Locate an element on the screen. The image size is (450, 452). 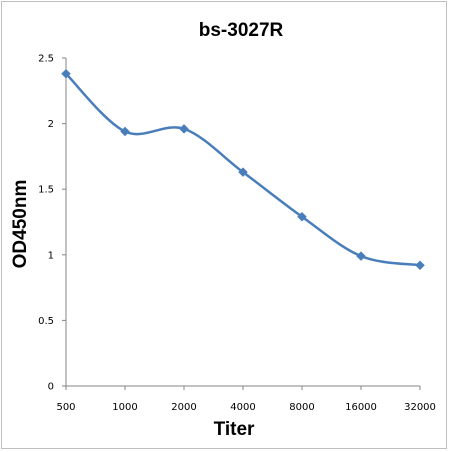
y-tick-label: 1 is located at coordinates (51, 255).